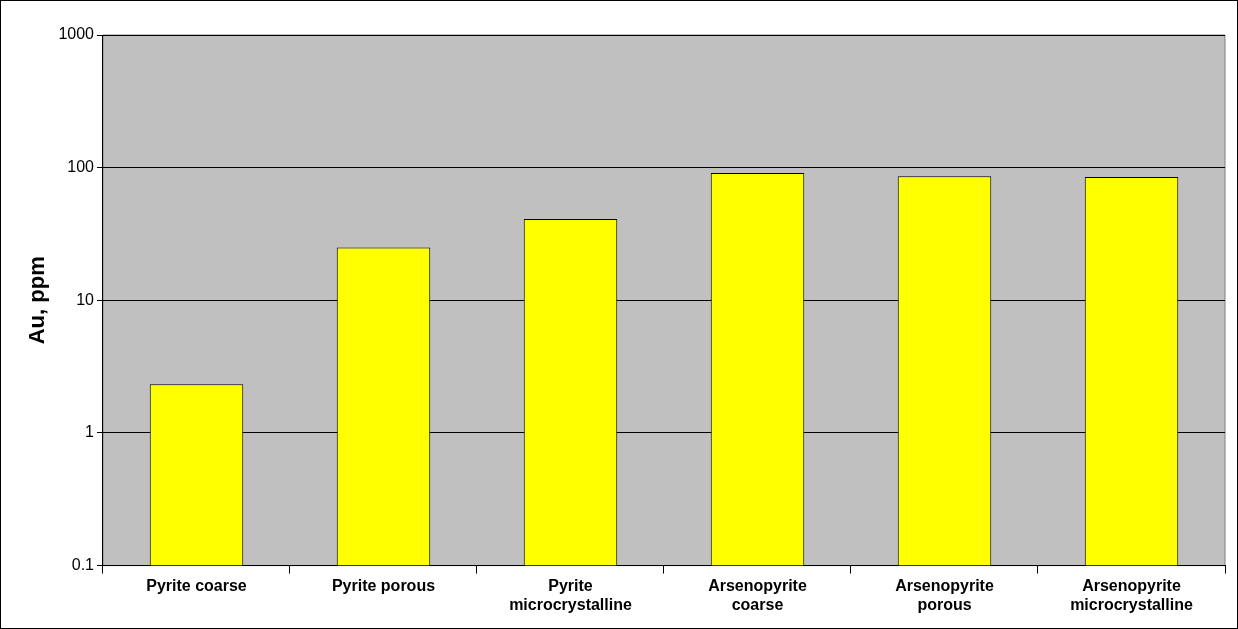 The height and width of the screenshot is (629, 1238). What do you see at coordinates (944, 594) in the screenshot?
I see `x-tick-label: Arsenopyrite porous` at bounding box center [944, 594].